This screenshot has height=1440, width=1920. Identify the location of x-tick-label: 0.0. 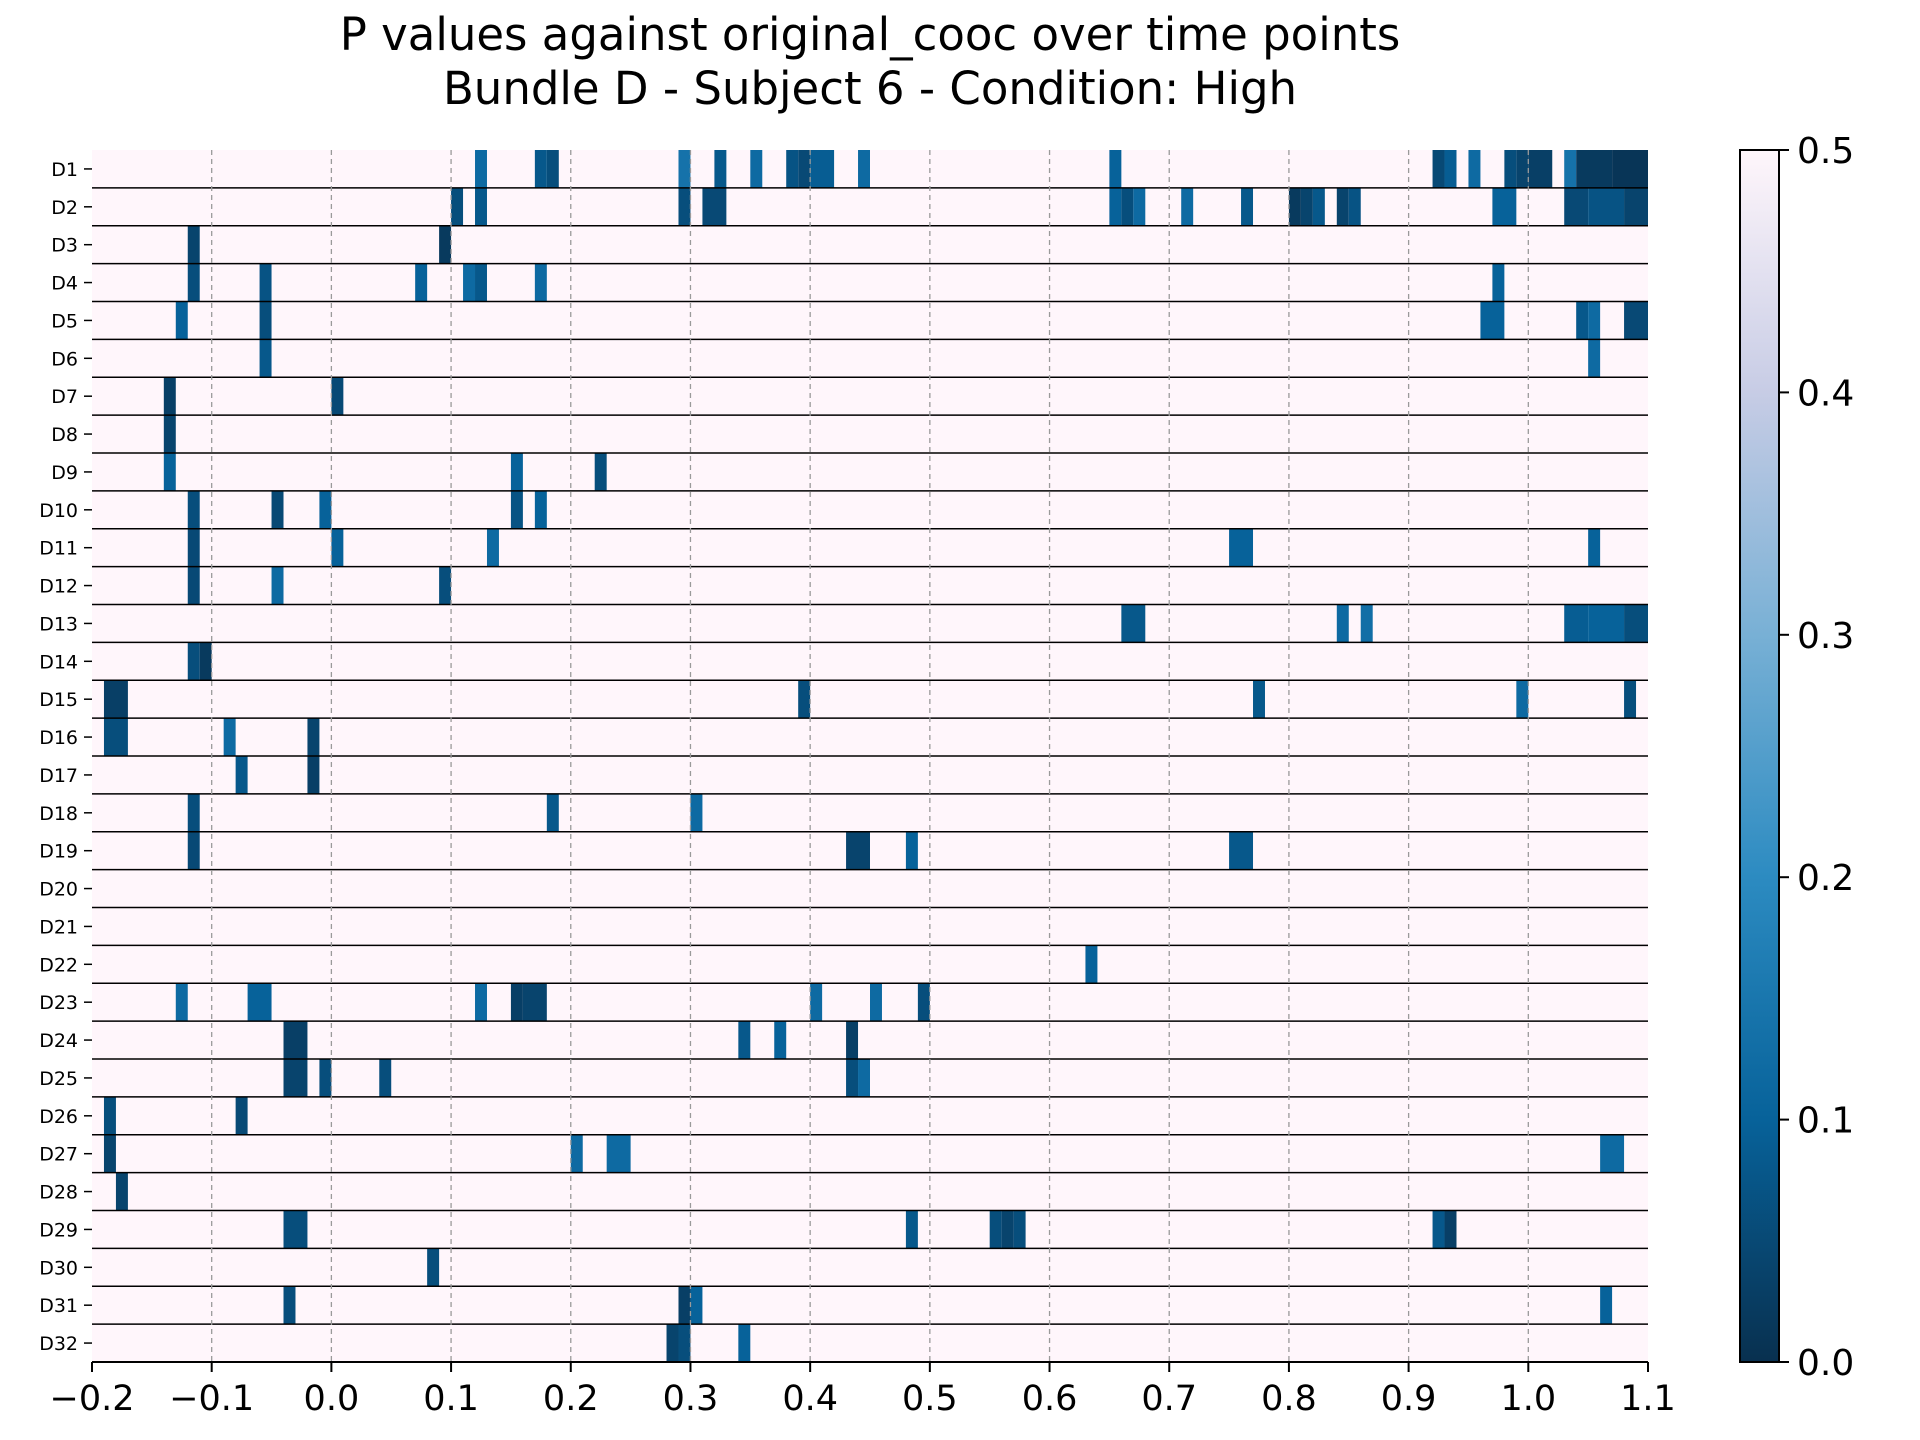
(332, 1399).